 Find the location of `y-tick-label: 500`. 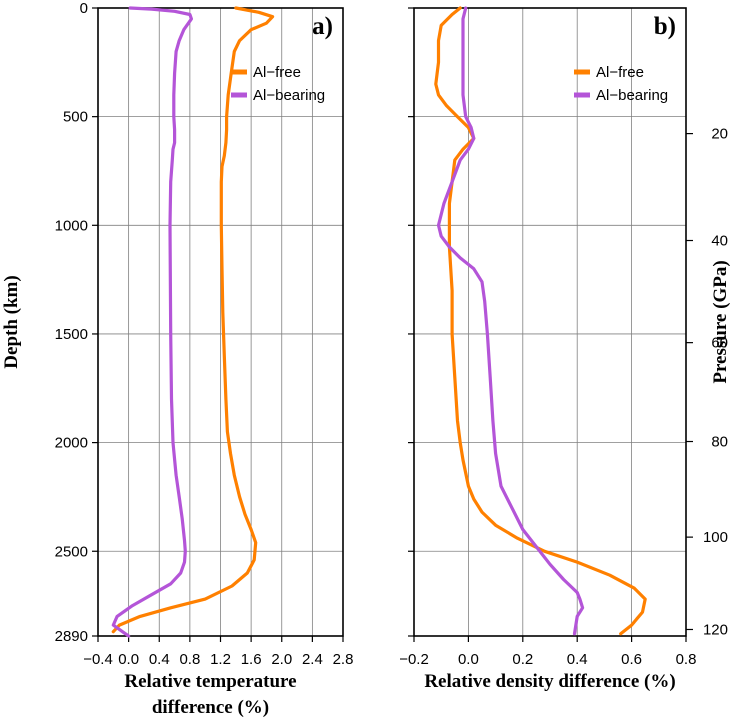

y-tick-label: 500 is located at coordinates (75, 117).